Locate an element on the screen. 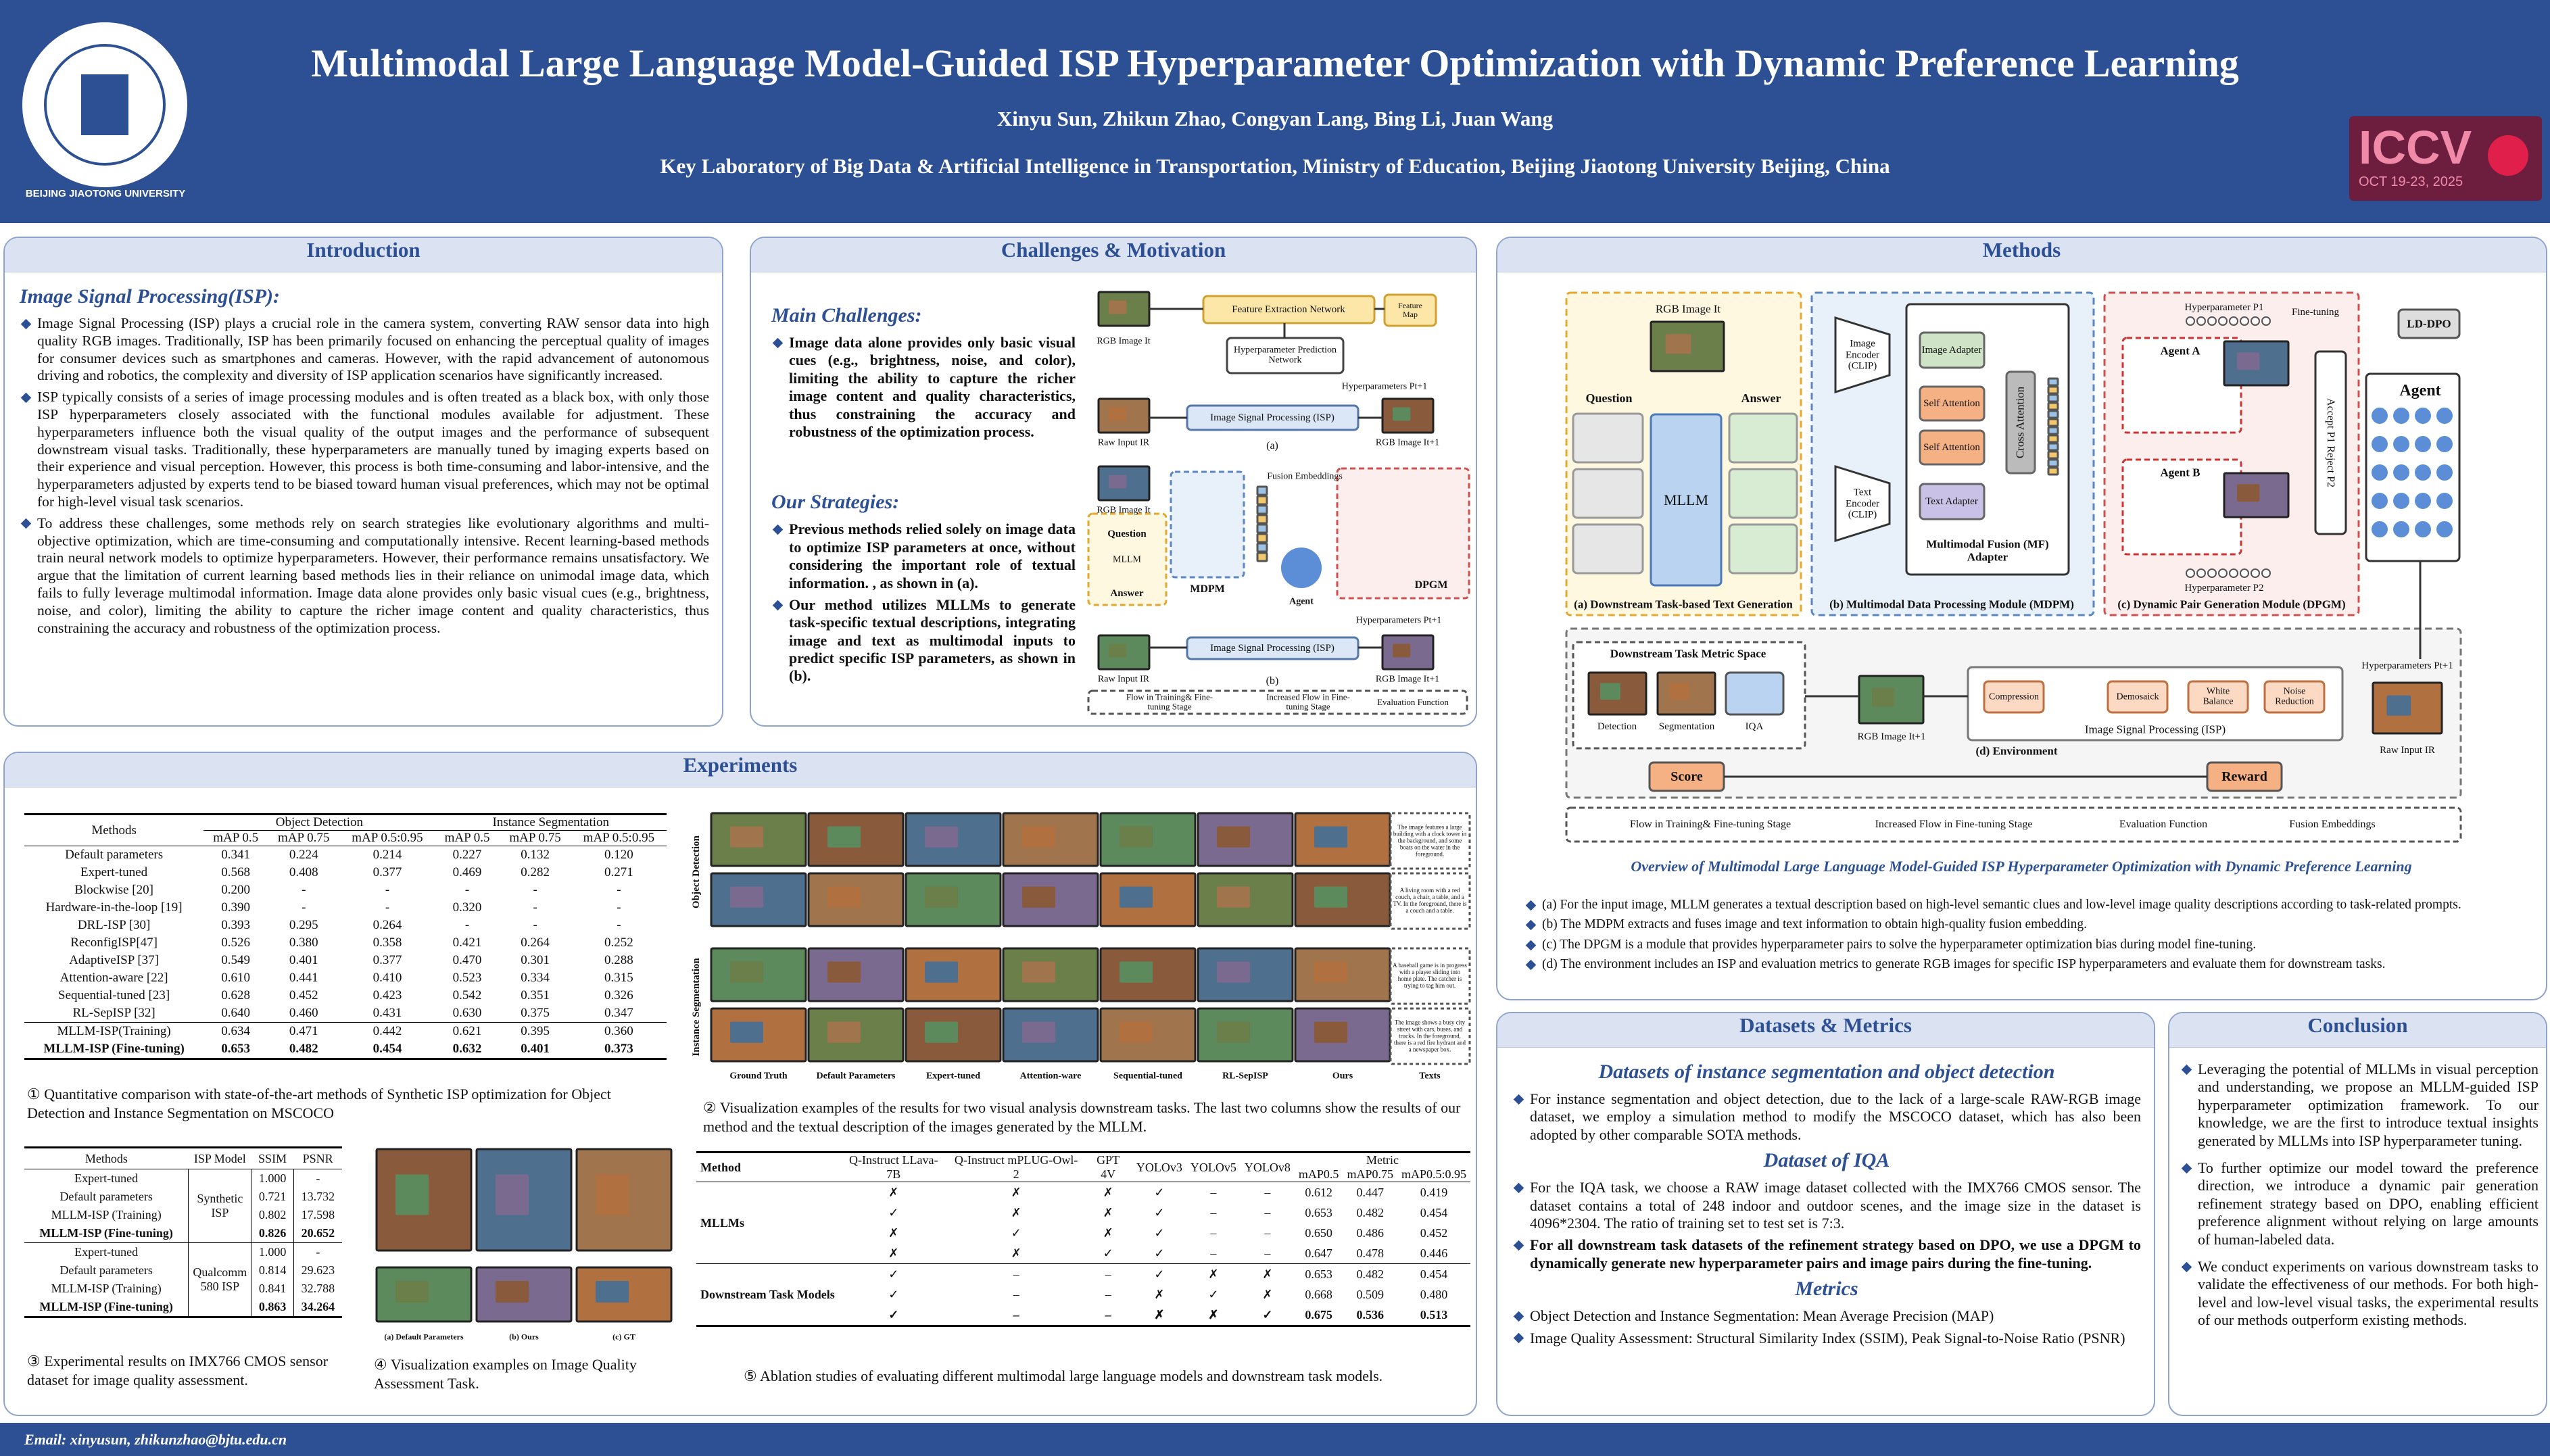  figure-label: MDPM is located at coordinates (1207, 589).